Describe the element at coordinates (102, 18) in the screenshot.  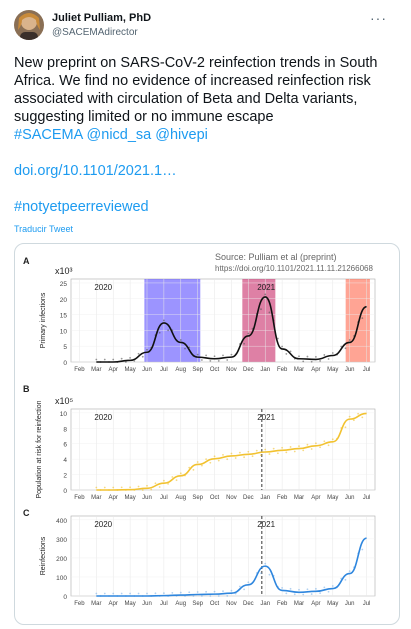
I see `author-name: Juliet Pulliam, PhD` at that location.